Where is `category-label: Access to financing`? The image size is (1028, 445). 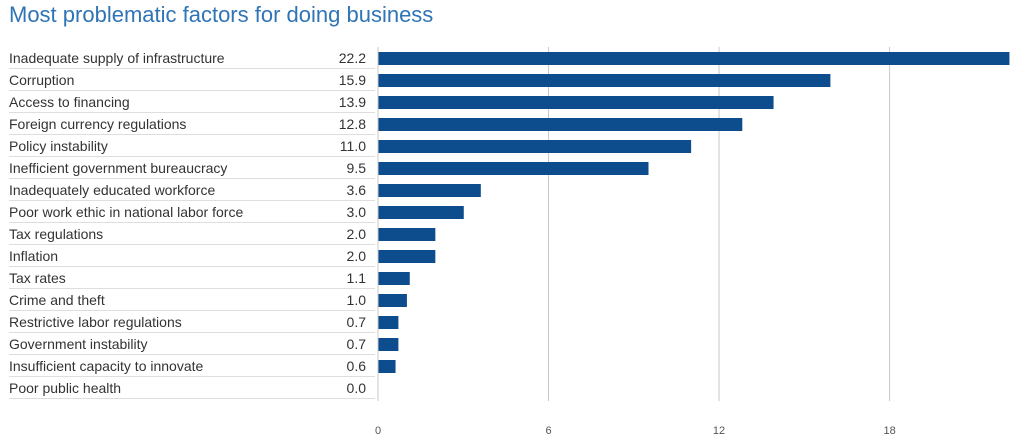 category-label: Access to financing is located at coordinates (69, 102).